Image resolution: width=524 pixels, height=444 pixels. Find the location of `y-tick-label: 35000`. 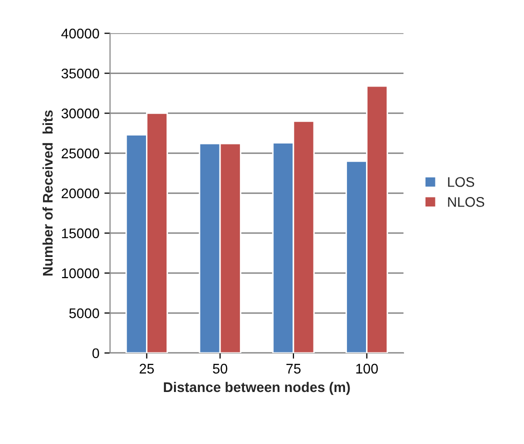

y-tick-label: 35000 is located at coordinates (81, 73).